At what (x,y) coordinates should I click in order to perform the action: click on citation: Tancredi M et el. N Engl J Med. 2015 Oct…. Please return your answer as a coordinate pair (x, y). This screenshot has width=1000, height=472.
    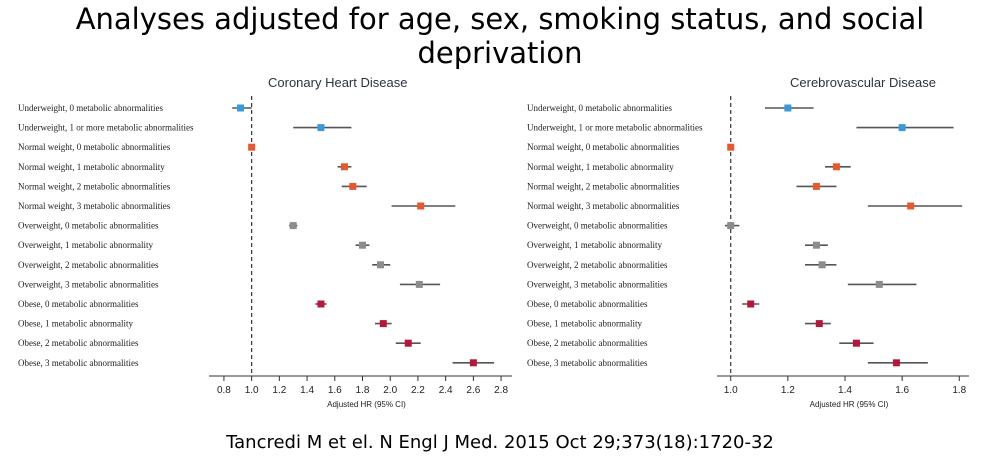
    Looking at the image, I should click on (500, 442).